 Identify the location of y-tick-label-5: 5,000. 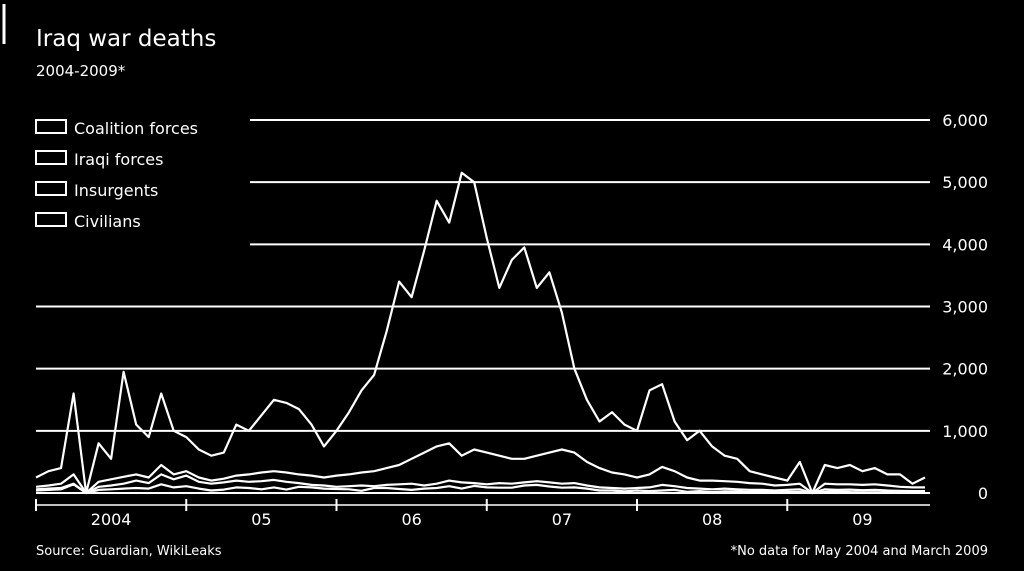
(965, 182).